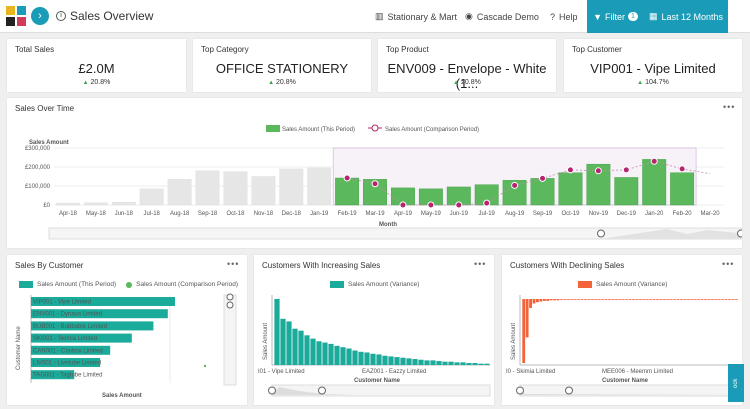 This screenshot has width=750, height=409. Describe the element at coordinates (615, 16) in the screenshot. I see `filter-button: ▼ Filter 1` at that location.